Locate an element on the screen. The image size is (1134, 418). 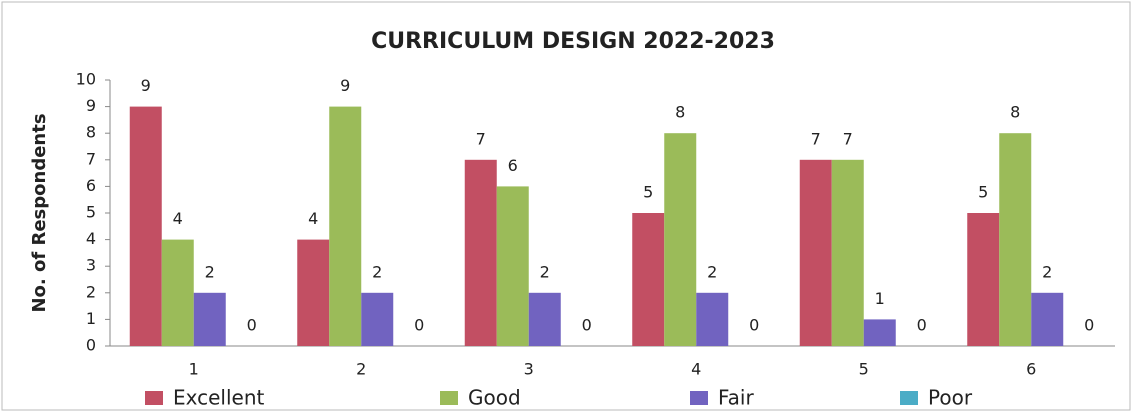
y-tick-label: 7 is located at coordinates (91, 158).